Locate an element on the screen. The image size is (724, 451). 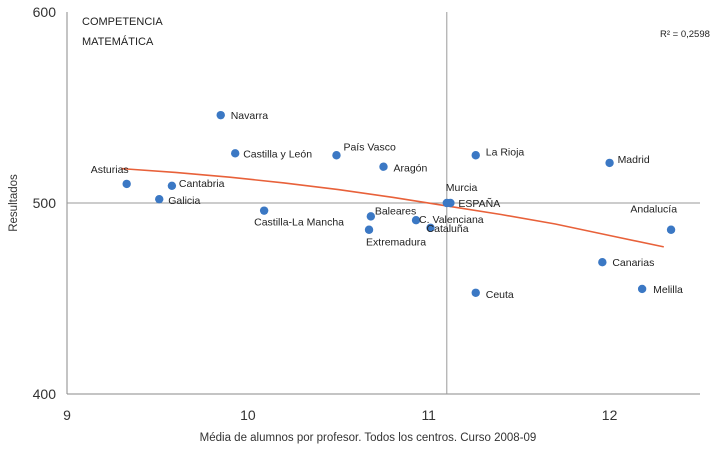
point-label: País Vasco is located at coordinates (369, 147).